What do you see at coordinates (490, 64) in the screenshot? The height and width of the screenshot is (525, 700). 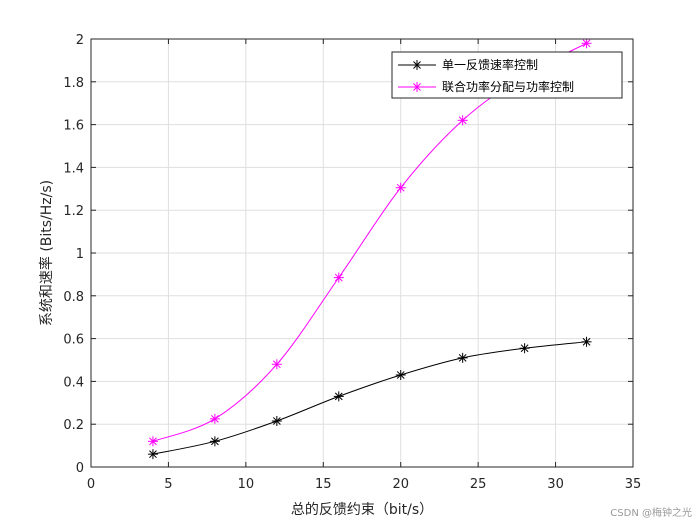 I see `legend-label: 单一反馈速率控制` at bounding box center [490, 64].